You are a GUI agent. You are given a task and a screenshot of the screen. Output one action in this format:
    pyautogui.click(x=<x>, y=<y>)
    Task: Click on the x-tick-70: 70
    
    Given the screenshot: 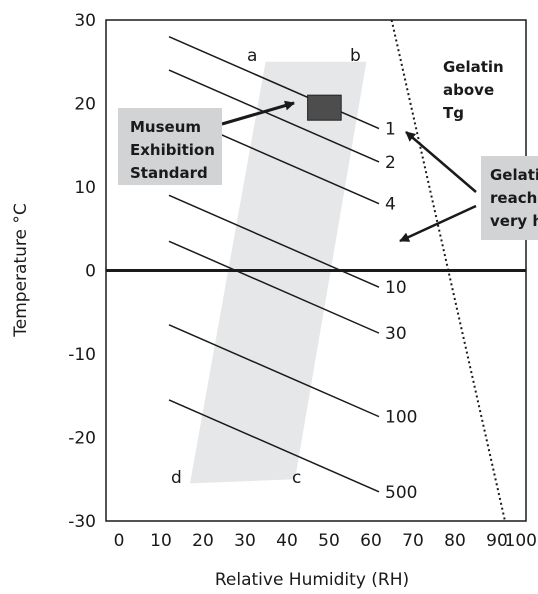 What is the action you would take?
    pyautogui.click(x=413, y=541)
    